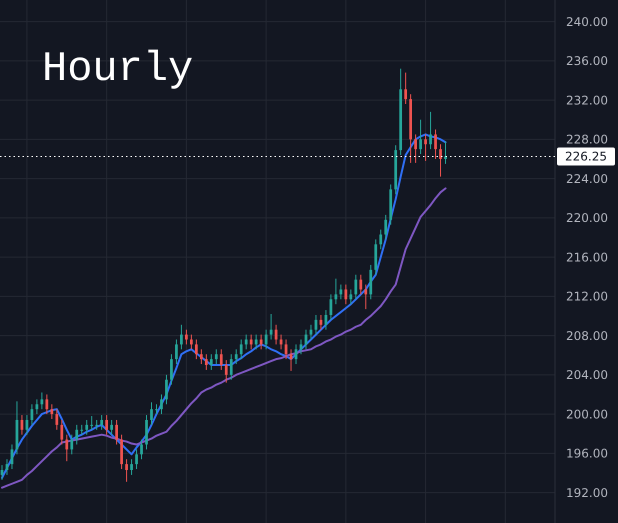  Describe the element at coordinates (587, 61) in the screenshot. I see `y-tick-label: 236.00` at that location.